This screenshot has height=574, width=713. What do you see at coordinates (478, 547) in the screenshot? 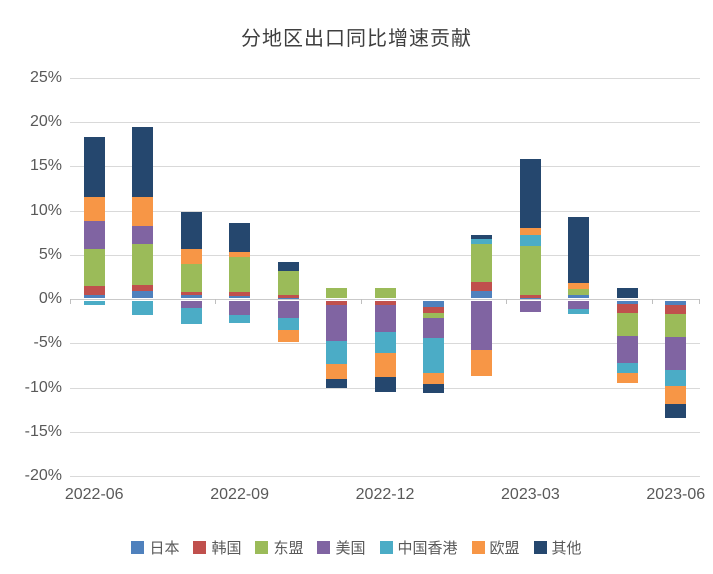
I see `legend-swatch-eu` at bounding box center [478, 547].